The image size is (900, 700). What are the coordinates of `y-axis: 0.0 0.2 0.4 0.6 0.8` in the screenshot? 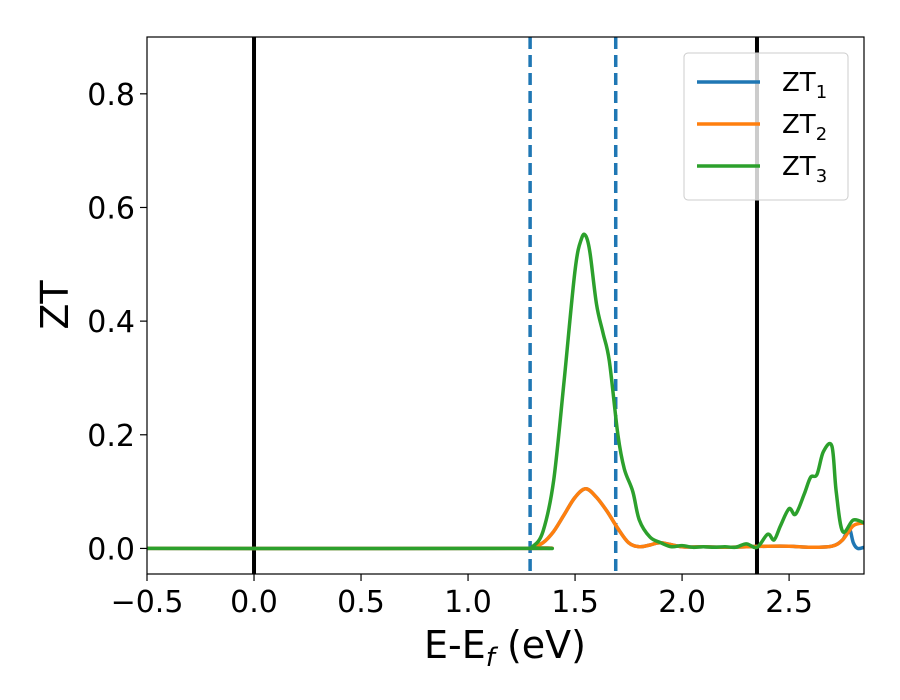 It's located at (117, 322).